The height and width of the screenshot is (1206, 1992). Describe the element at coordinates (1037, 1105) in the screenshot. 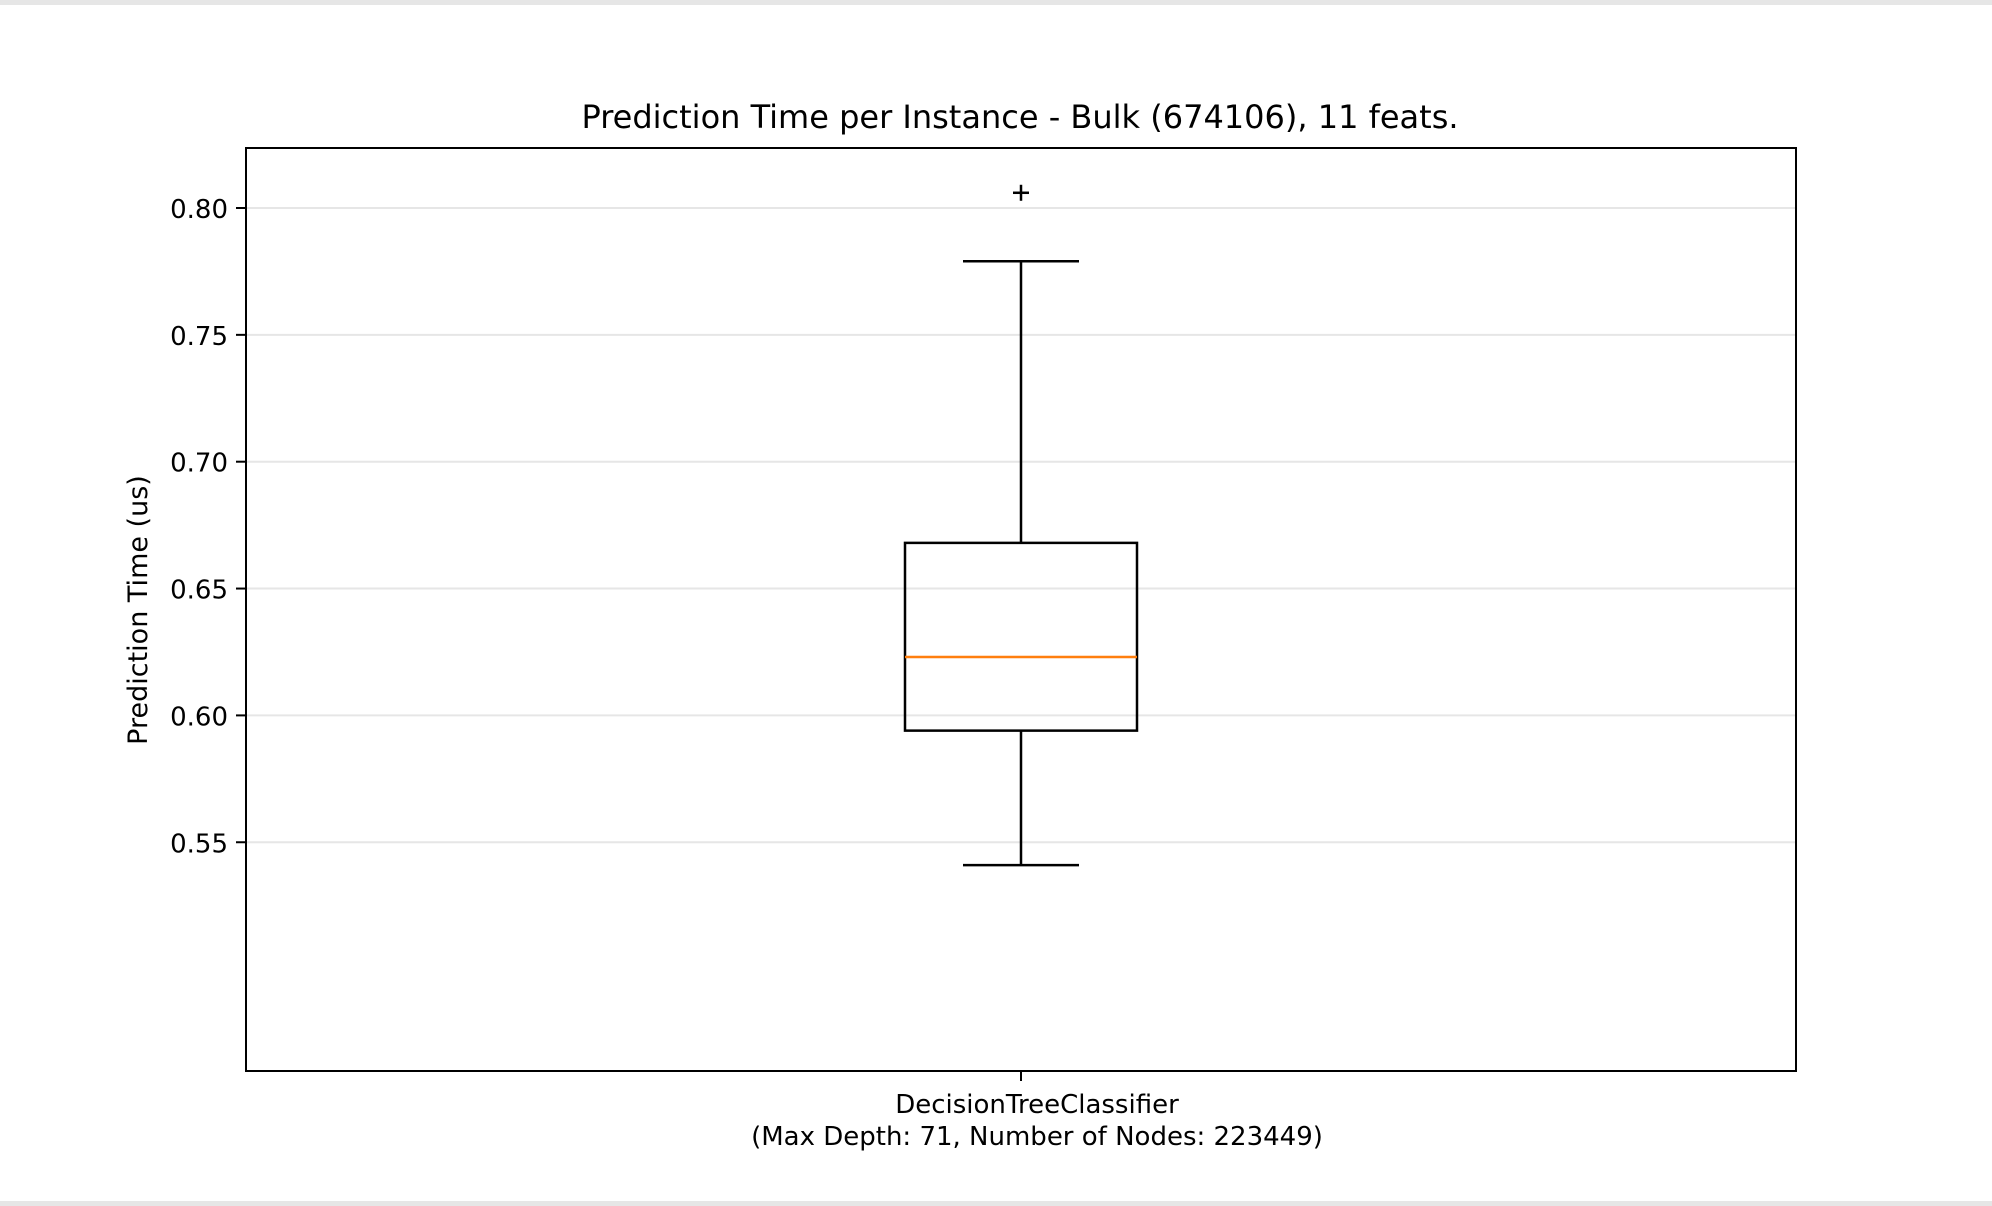

I see `x-tick-label: DecisionTreeClassifier` at that location.